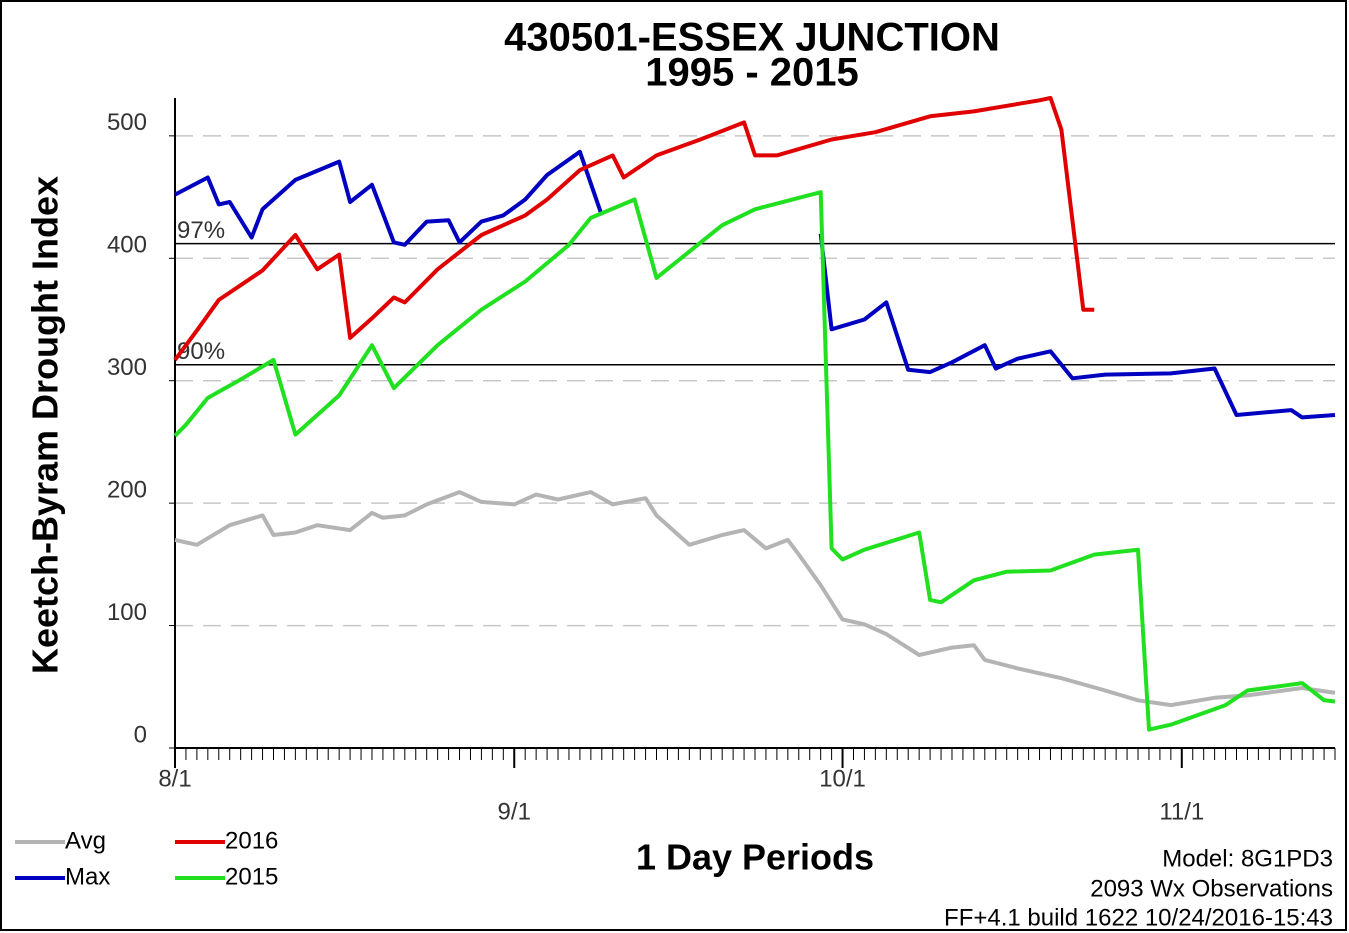 This screenshot has height=933, width=1349. I want to click on x-tick-label: 8/1, so click(174, 778).